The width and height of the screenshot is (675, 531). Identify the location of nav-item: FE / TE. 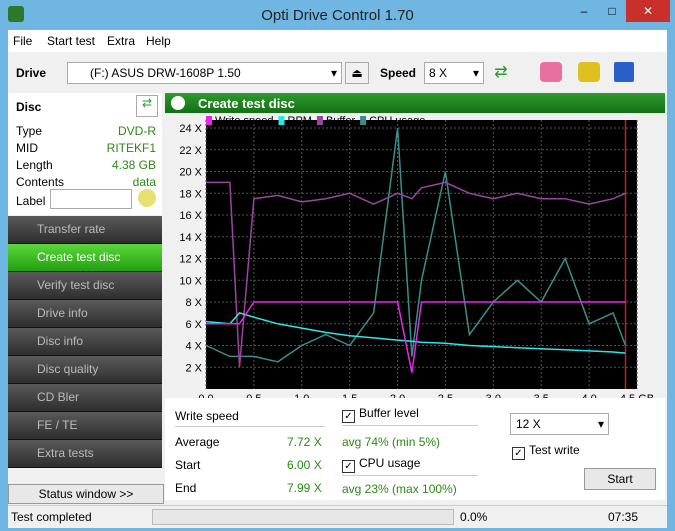
(85, 426).